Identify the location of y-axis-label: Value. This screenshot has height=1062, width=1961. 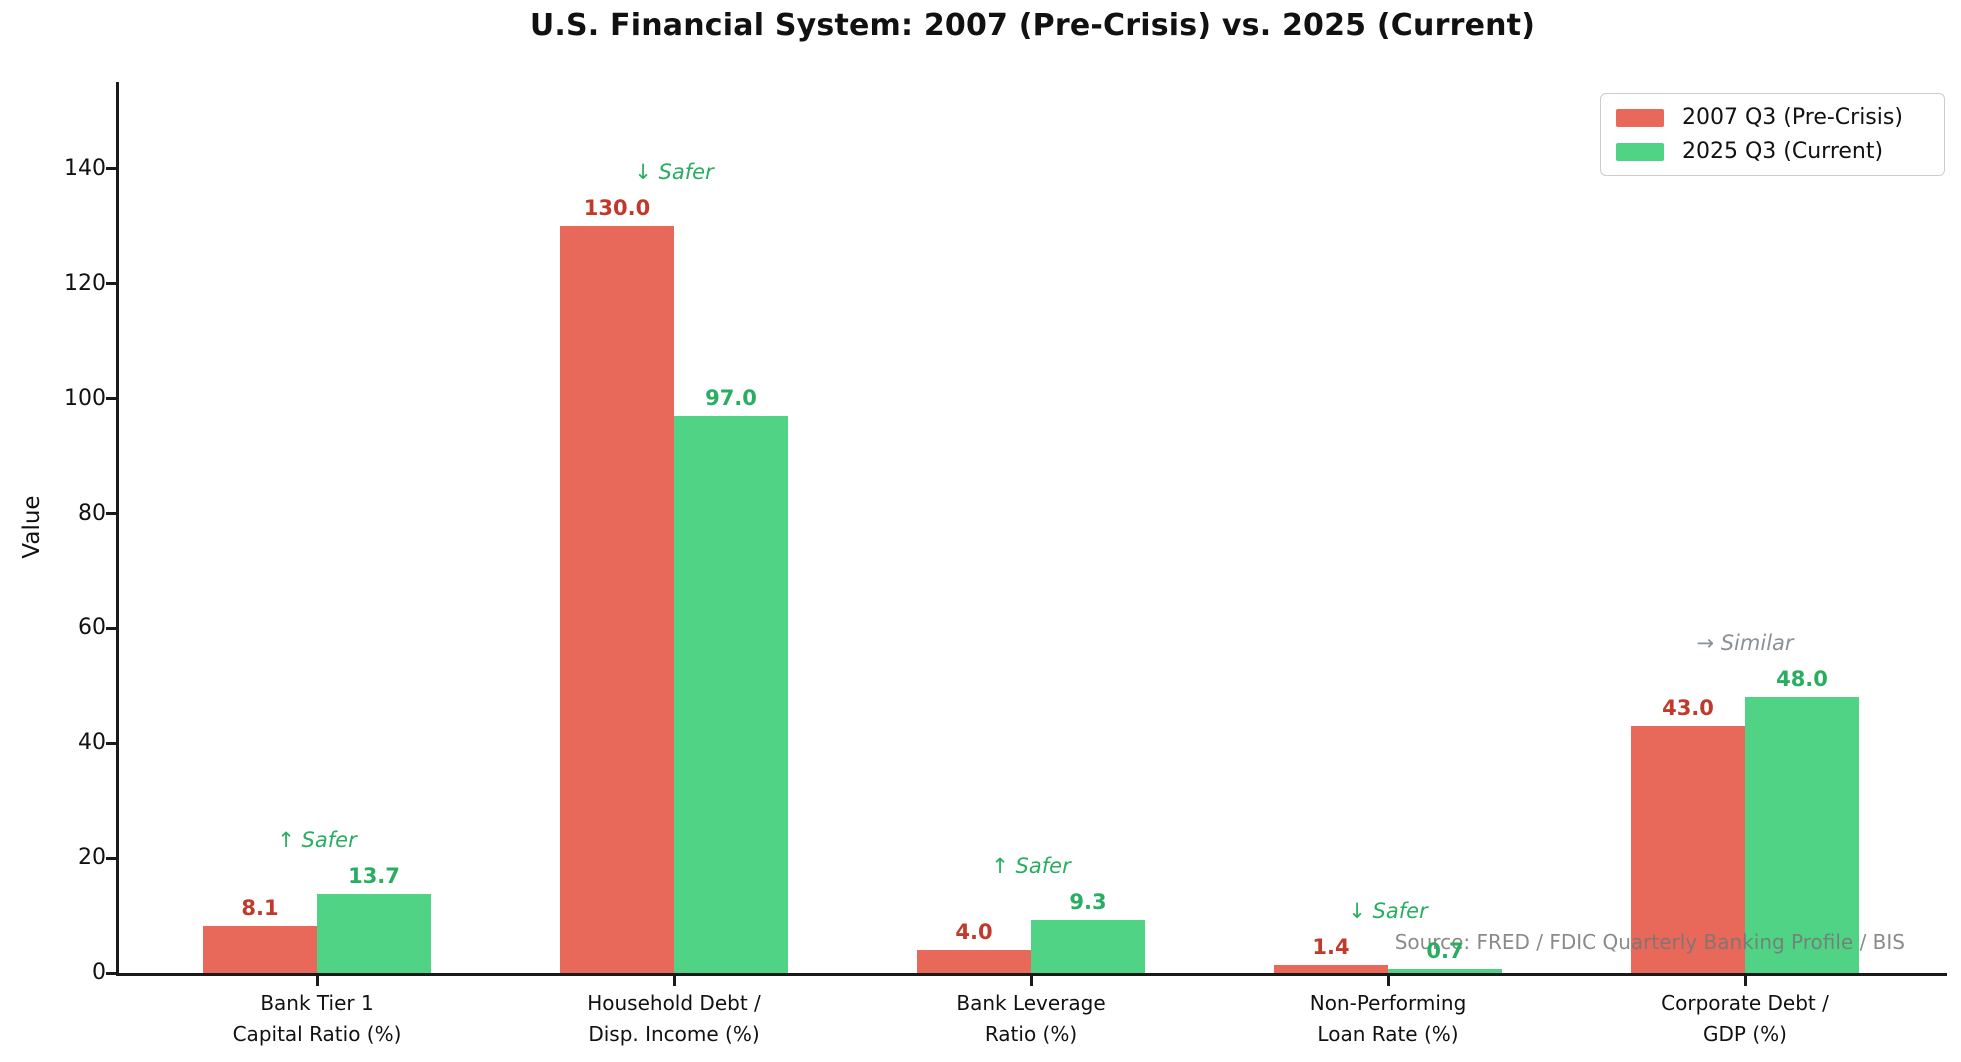
(32, 527).